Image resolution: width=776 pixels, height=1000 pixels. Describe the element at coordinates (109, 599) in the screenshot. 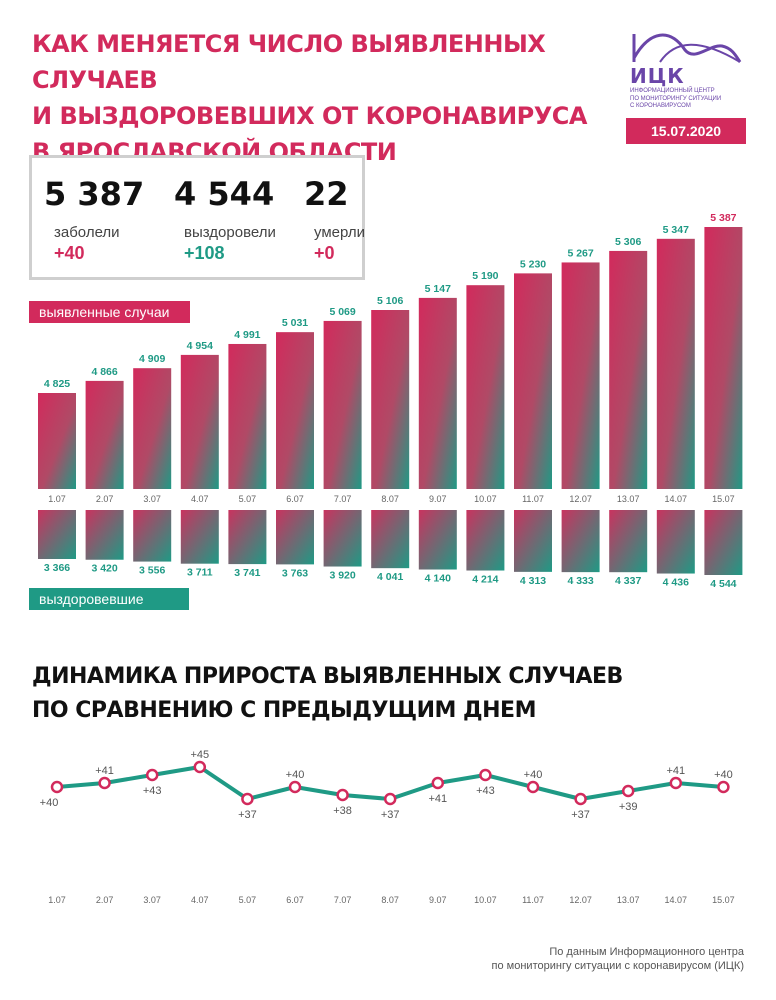

I see `recovered-legend-pill: выздоровевшие` at that location.